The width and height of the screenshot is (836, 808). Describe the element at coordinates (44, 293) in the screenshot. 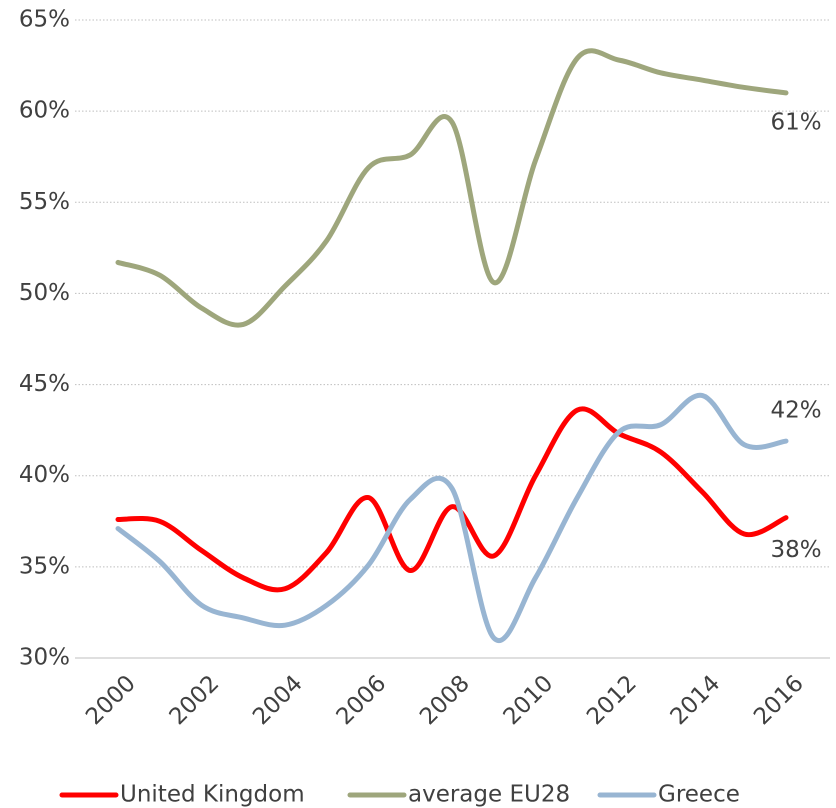

I see `y-tick-label: 50%` at that location.